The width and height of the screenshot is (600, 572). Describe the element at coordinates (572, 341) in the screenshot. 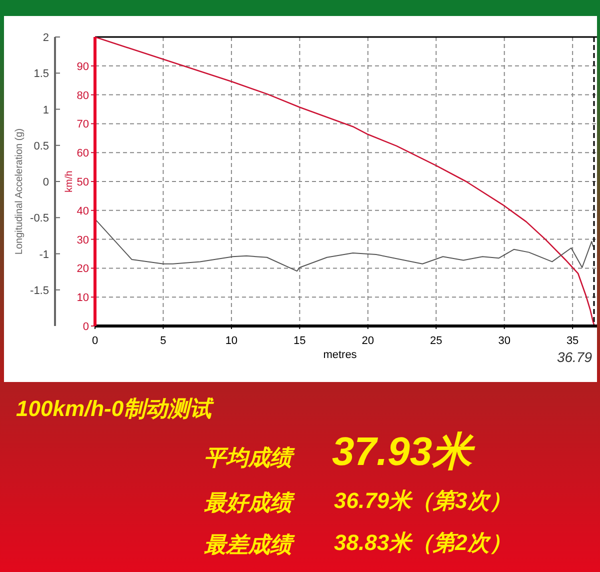

I see `x-tick-label: 35` at that location.